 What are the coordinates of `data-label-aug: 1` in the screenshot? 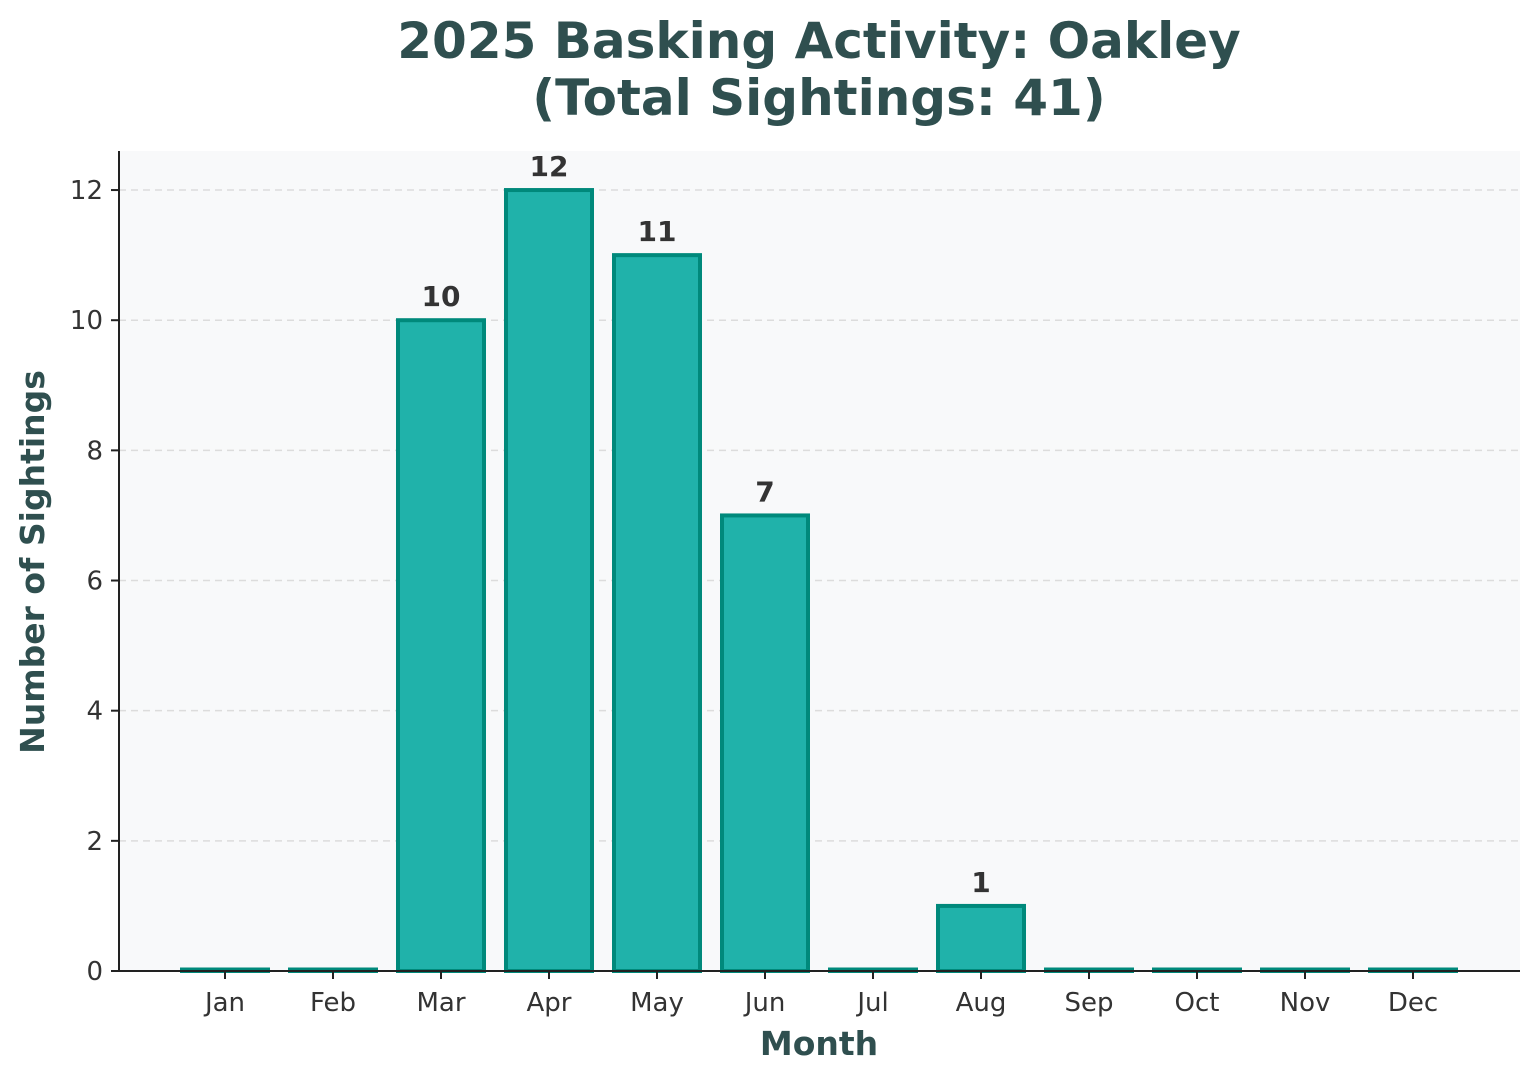 It's located at (980, 882).